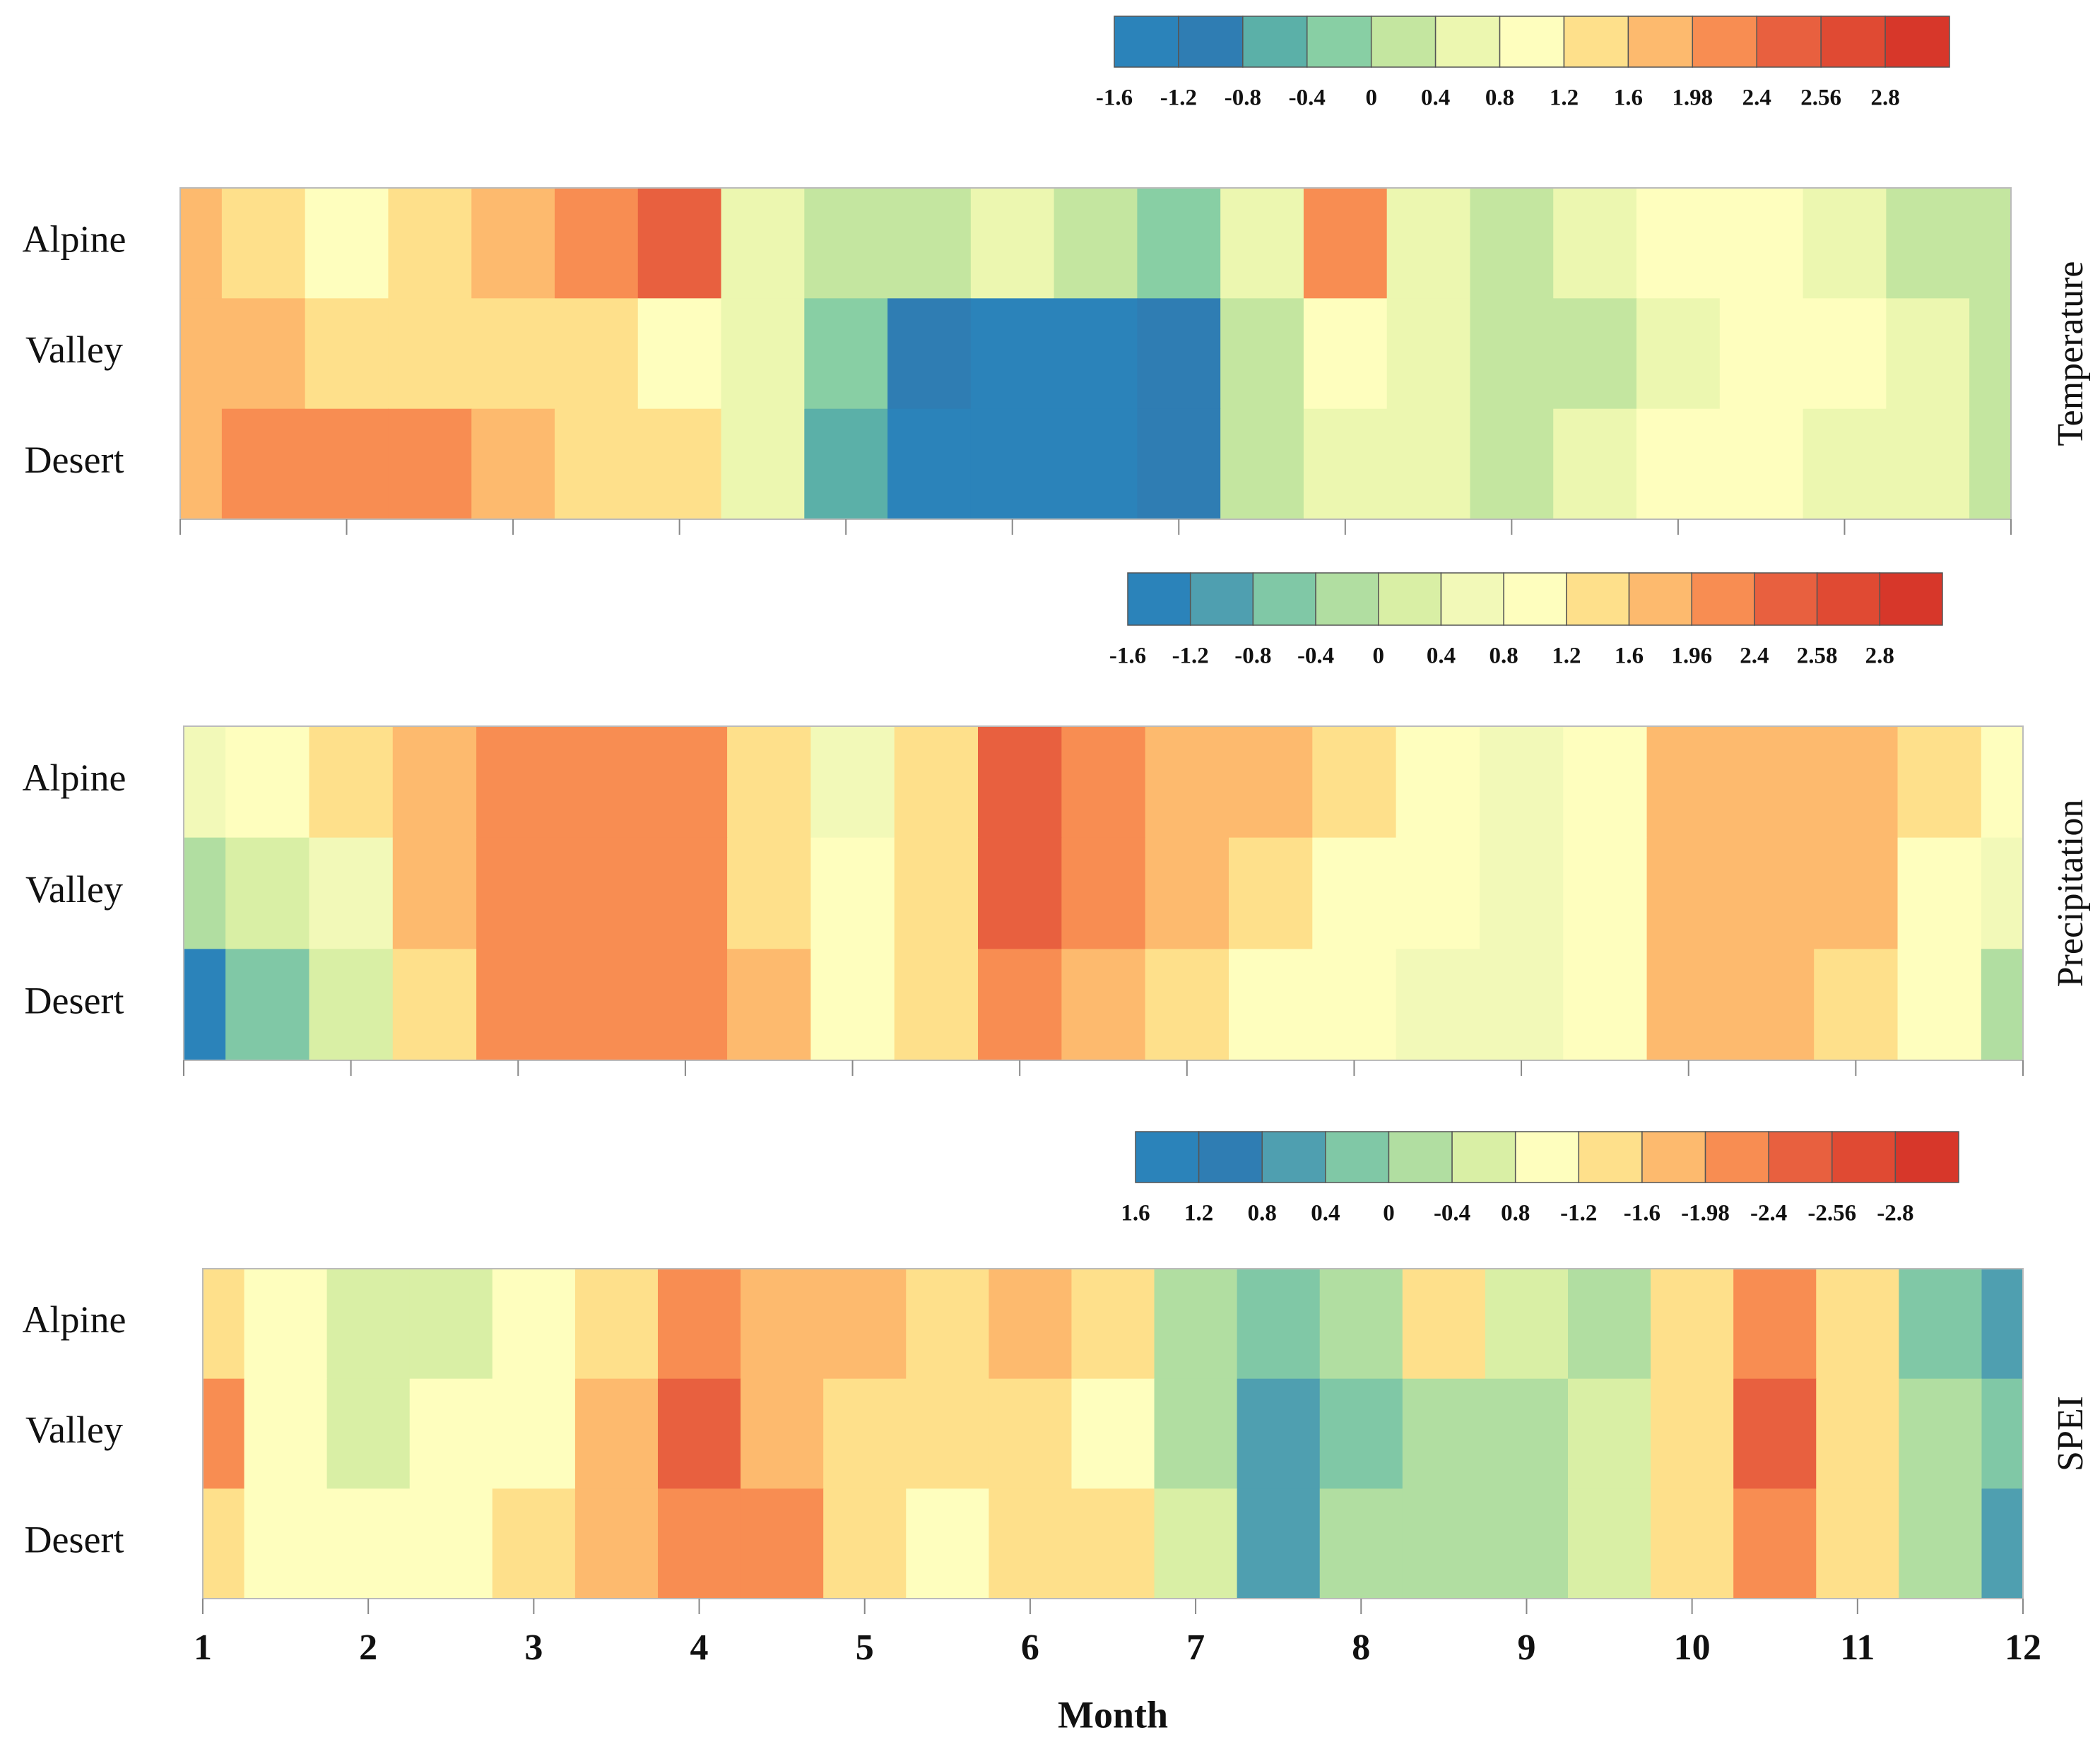  Describe the element at coordinates (1691, 656) in the screenshot. I see `colorbar-tick-label: 1.96` at that location.